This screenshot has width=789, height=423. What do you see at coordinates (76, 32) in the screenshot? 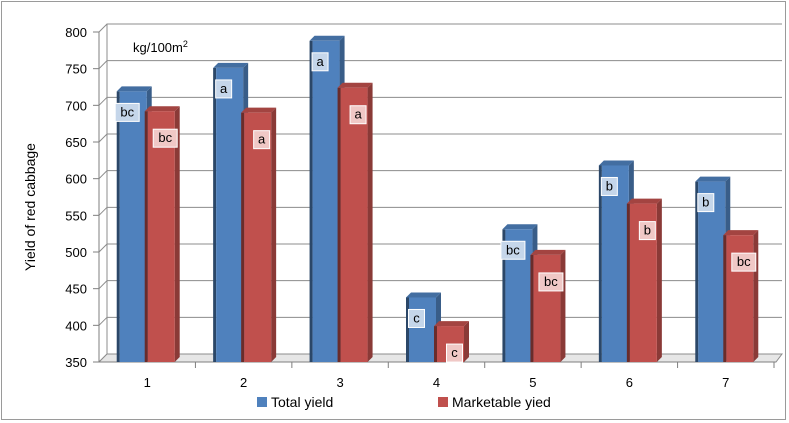
I see `y-tick-label: 800` at bounding box center [76, 32].